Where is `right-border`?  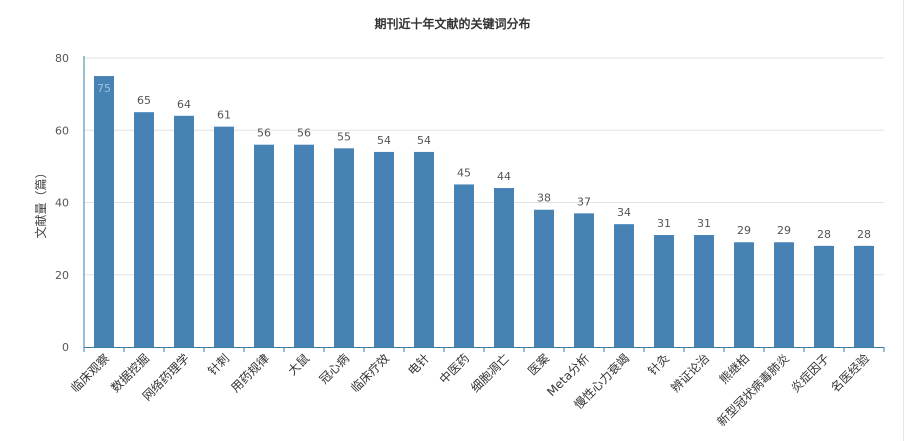
right-border is located at coordinates (903, 220).